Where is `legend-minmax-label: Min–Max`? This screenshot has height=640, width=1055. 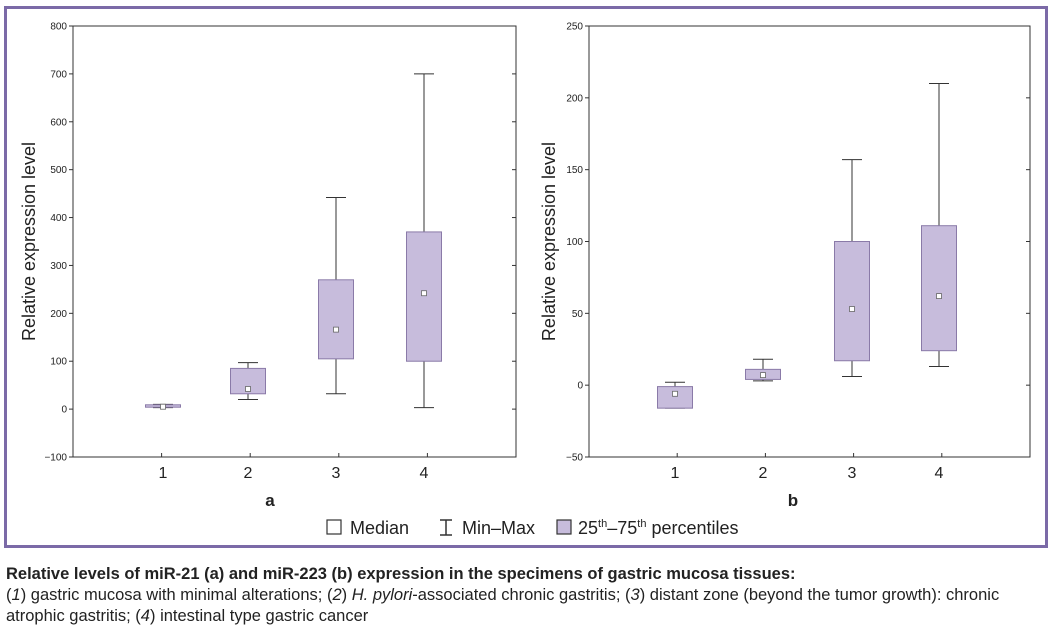
legend-minmax-label: Min–Max is located at coordinates (498, 528).